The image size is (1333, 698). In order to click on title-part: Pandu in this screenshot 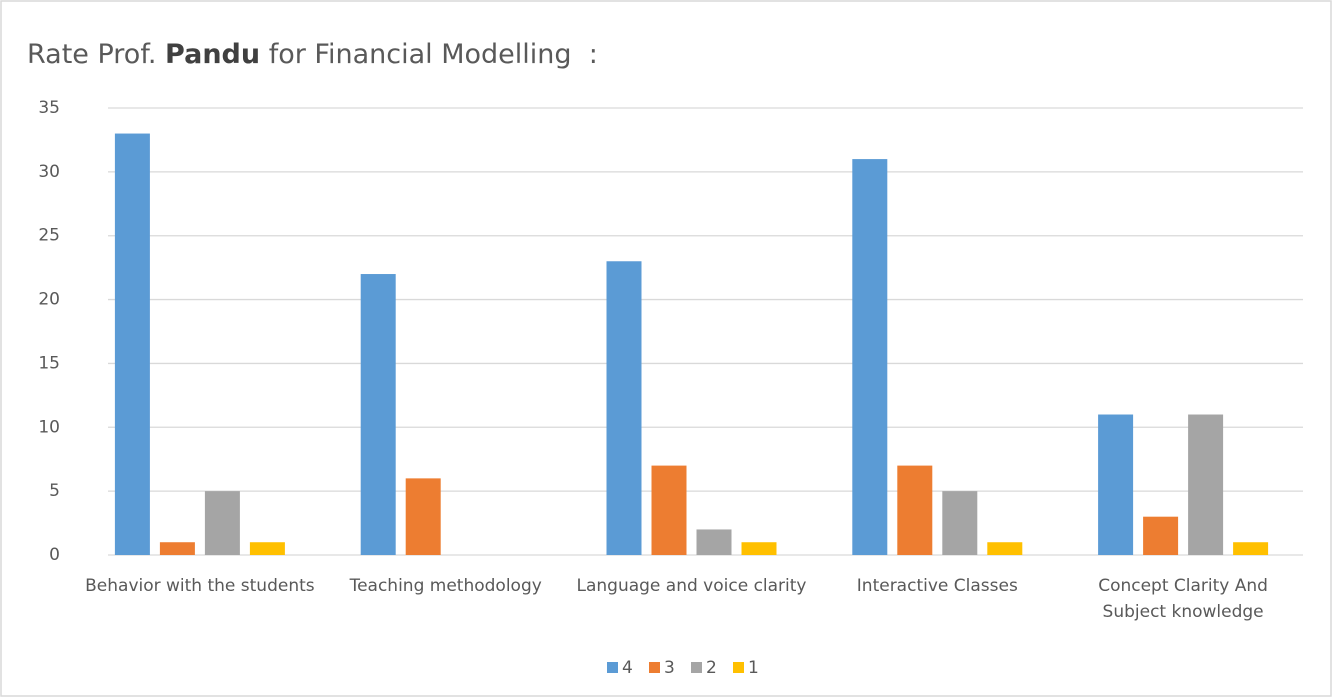, I will do `click(212, 54)`.